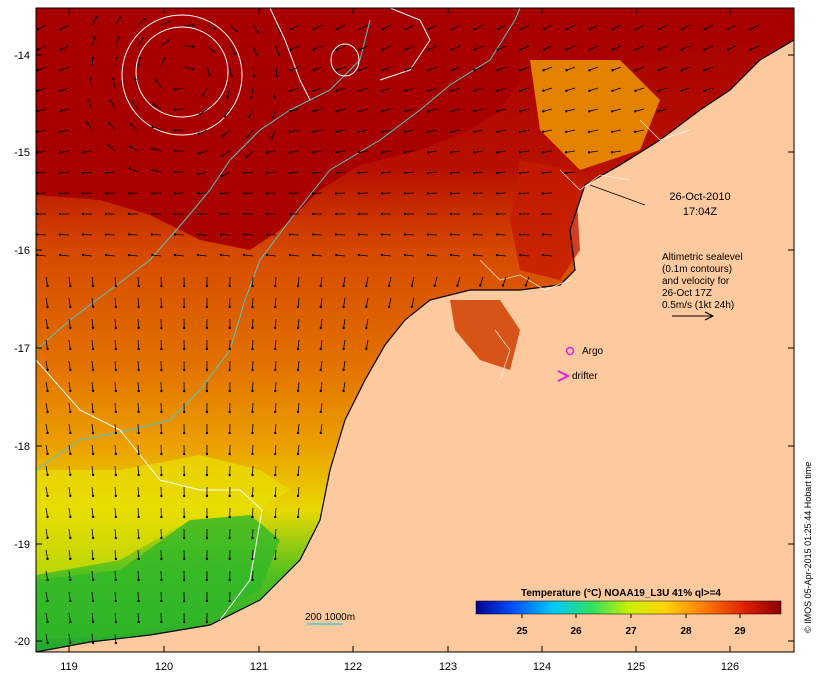 This screenshot has width=820, height=680. What do you see at coordinates (686, 631) in the screenshot?
I see `colorbar-tick-label: 28` at bounding box center [686, 631].